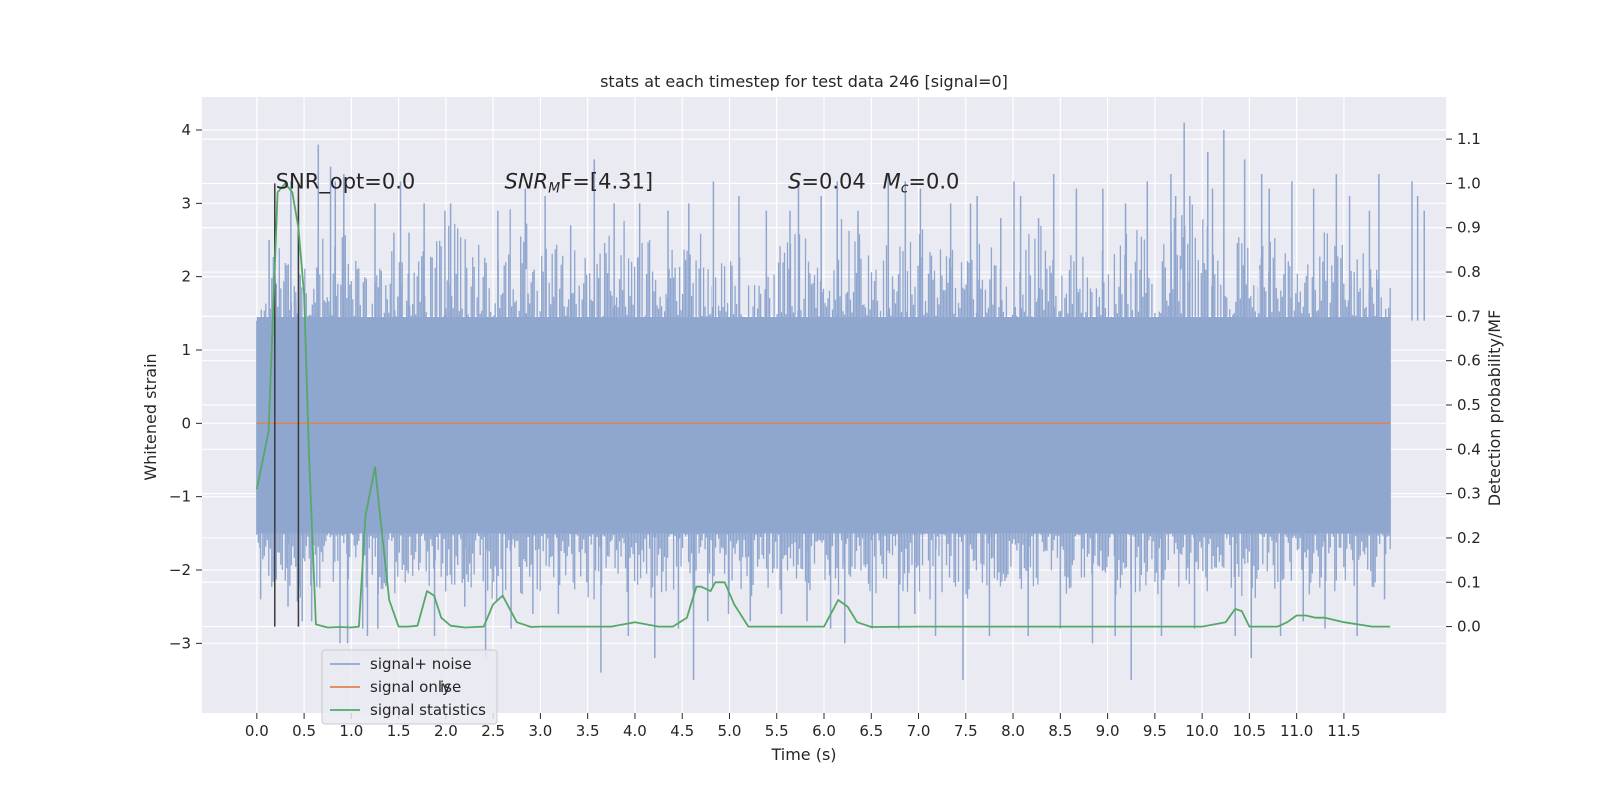 This screenshot has width=1600, height=800. What do you see at coordinates (1494, 408) in the screenshot?
I see `y-axis-right-title: Detection probability/MF` at bounding box center [1494, 408].